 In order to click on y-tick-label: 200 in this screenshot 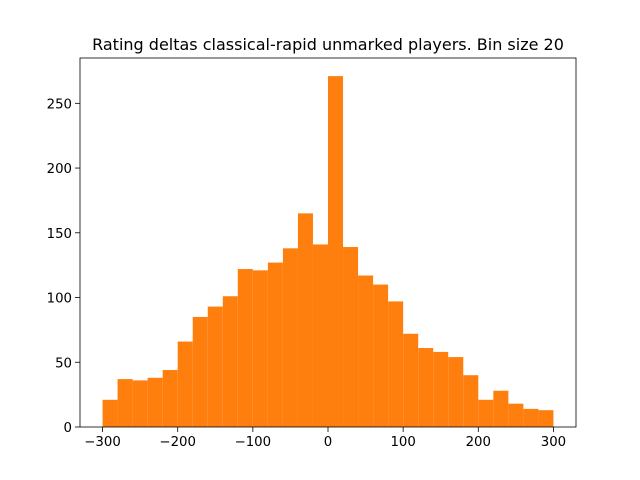, I will do `click(59, 169)`.